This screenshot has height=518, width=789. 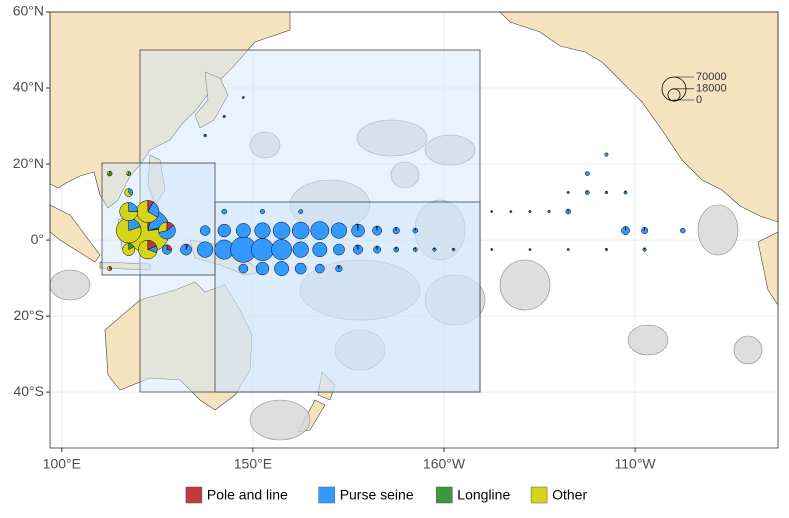 What do you see at coordinates (699, 100) in the screenshot?
I see `size-label: 0` at bounding box center [699, 100].